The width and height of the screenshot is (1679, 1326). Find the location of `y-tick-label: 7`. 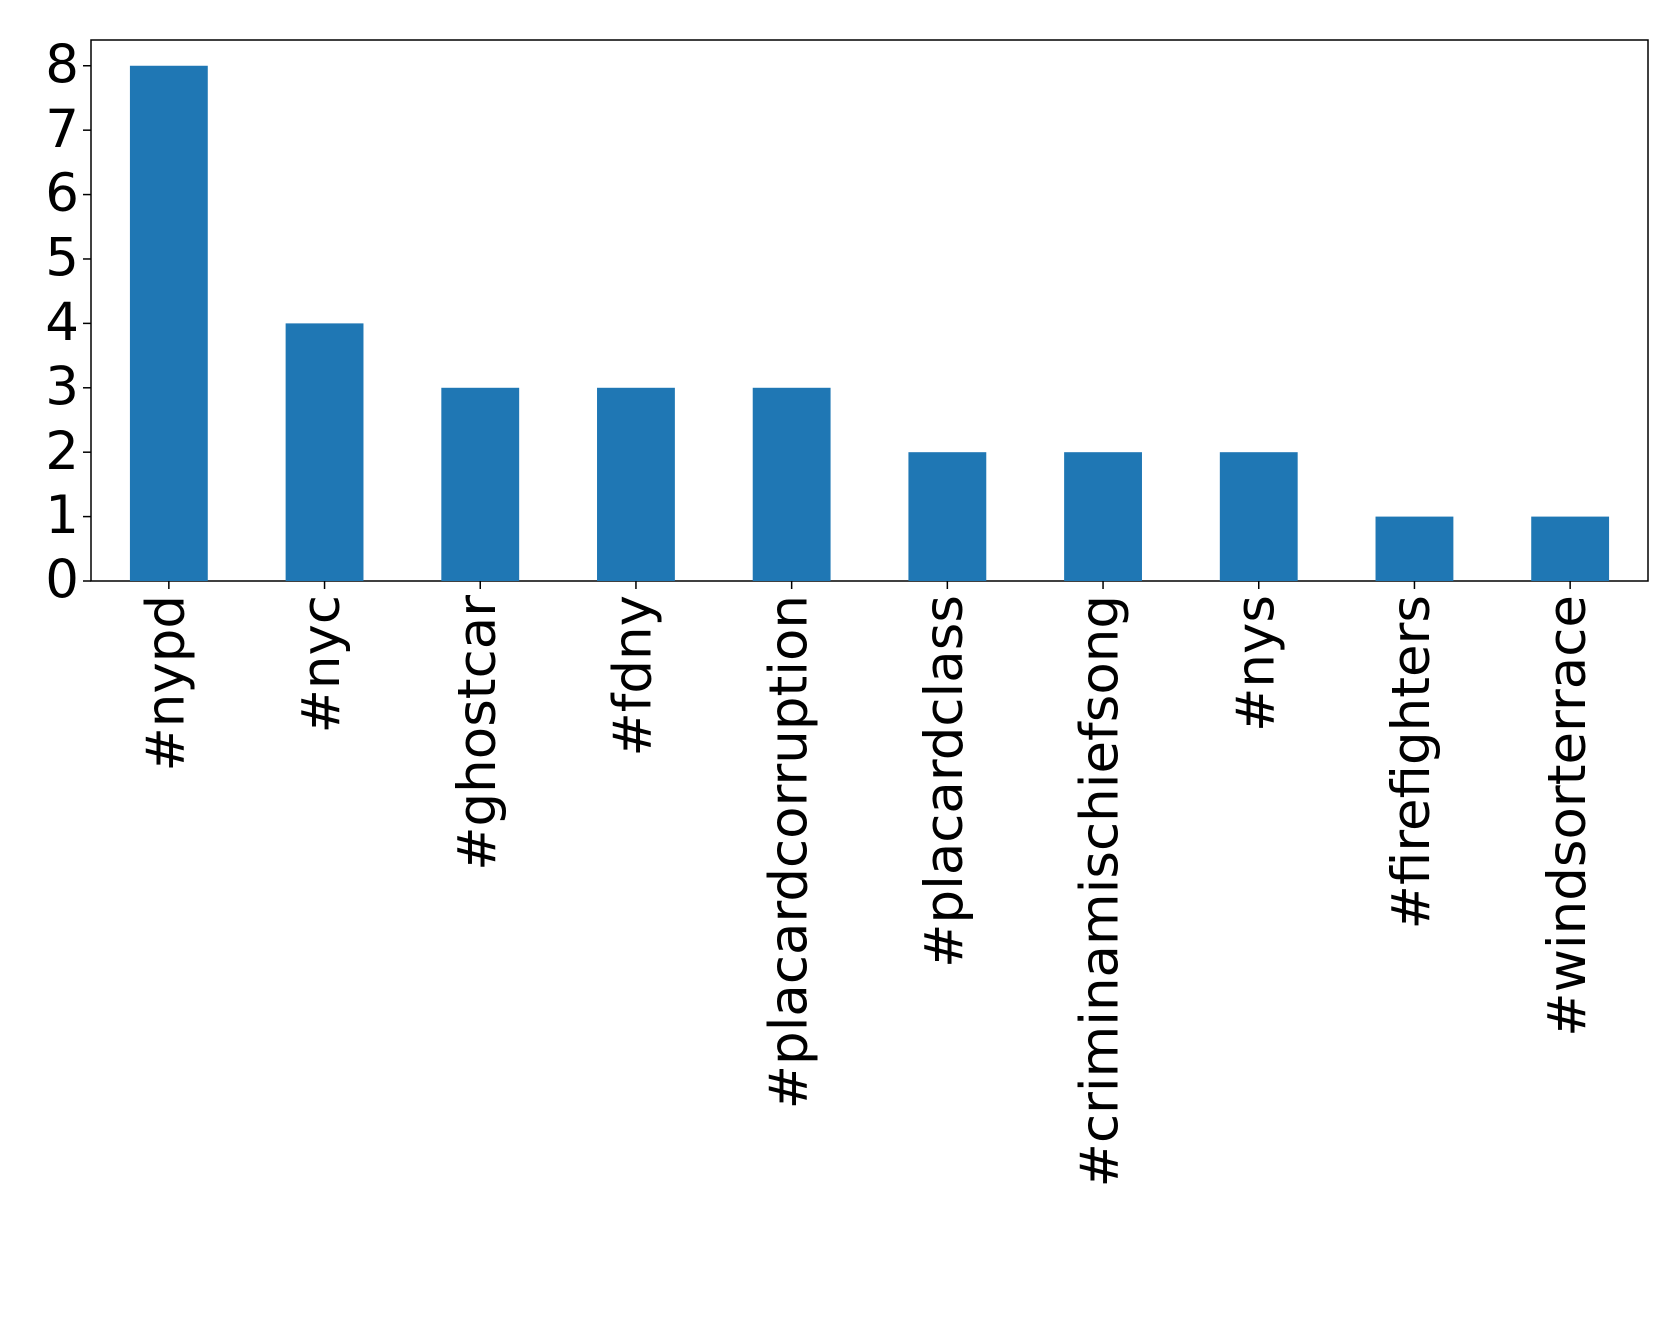

y-tick-label: 7 is located at coordinates (62, 129).